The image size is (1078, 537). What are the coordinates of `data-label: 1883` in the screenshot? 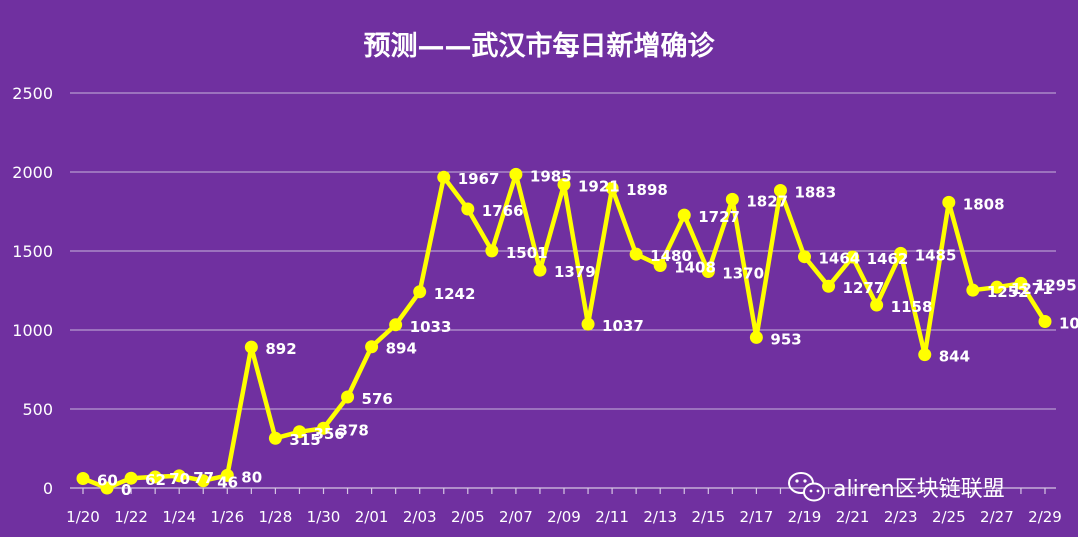 It's located at (815, 192).